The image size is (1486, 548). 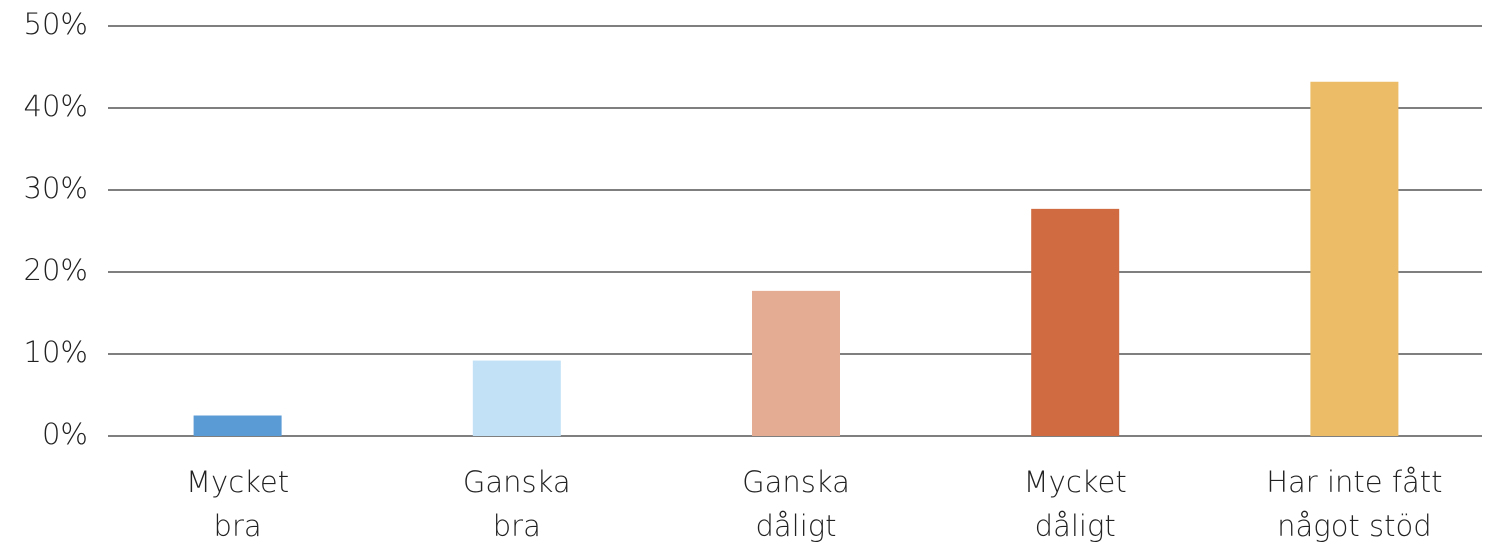 I want to click on y-tick-label: 30%, so click(x=56, y=188).